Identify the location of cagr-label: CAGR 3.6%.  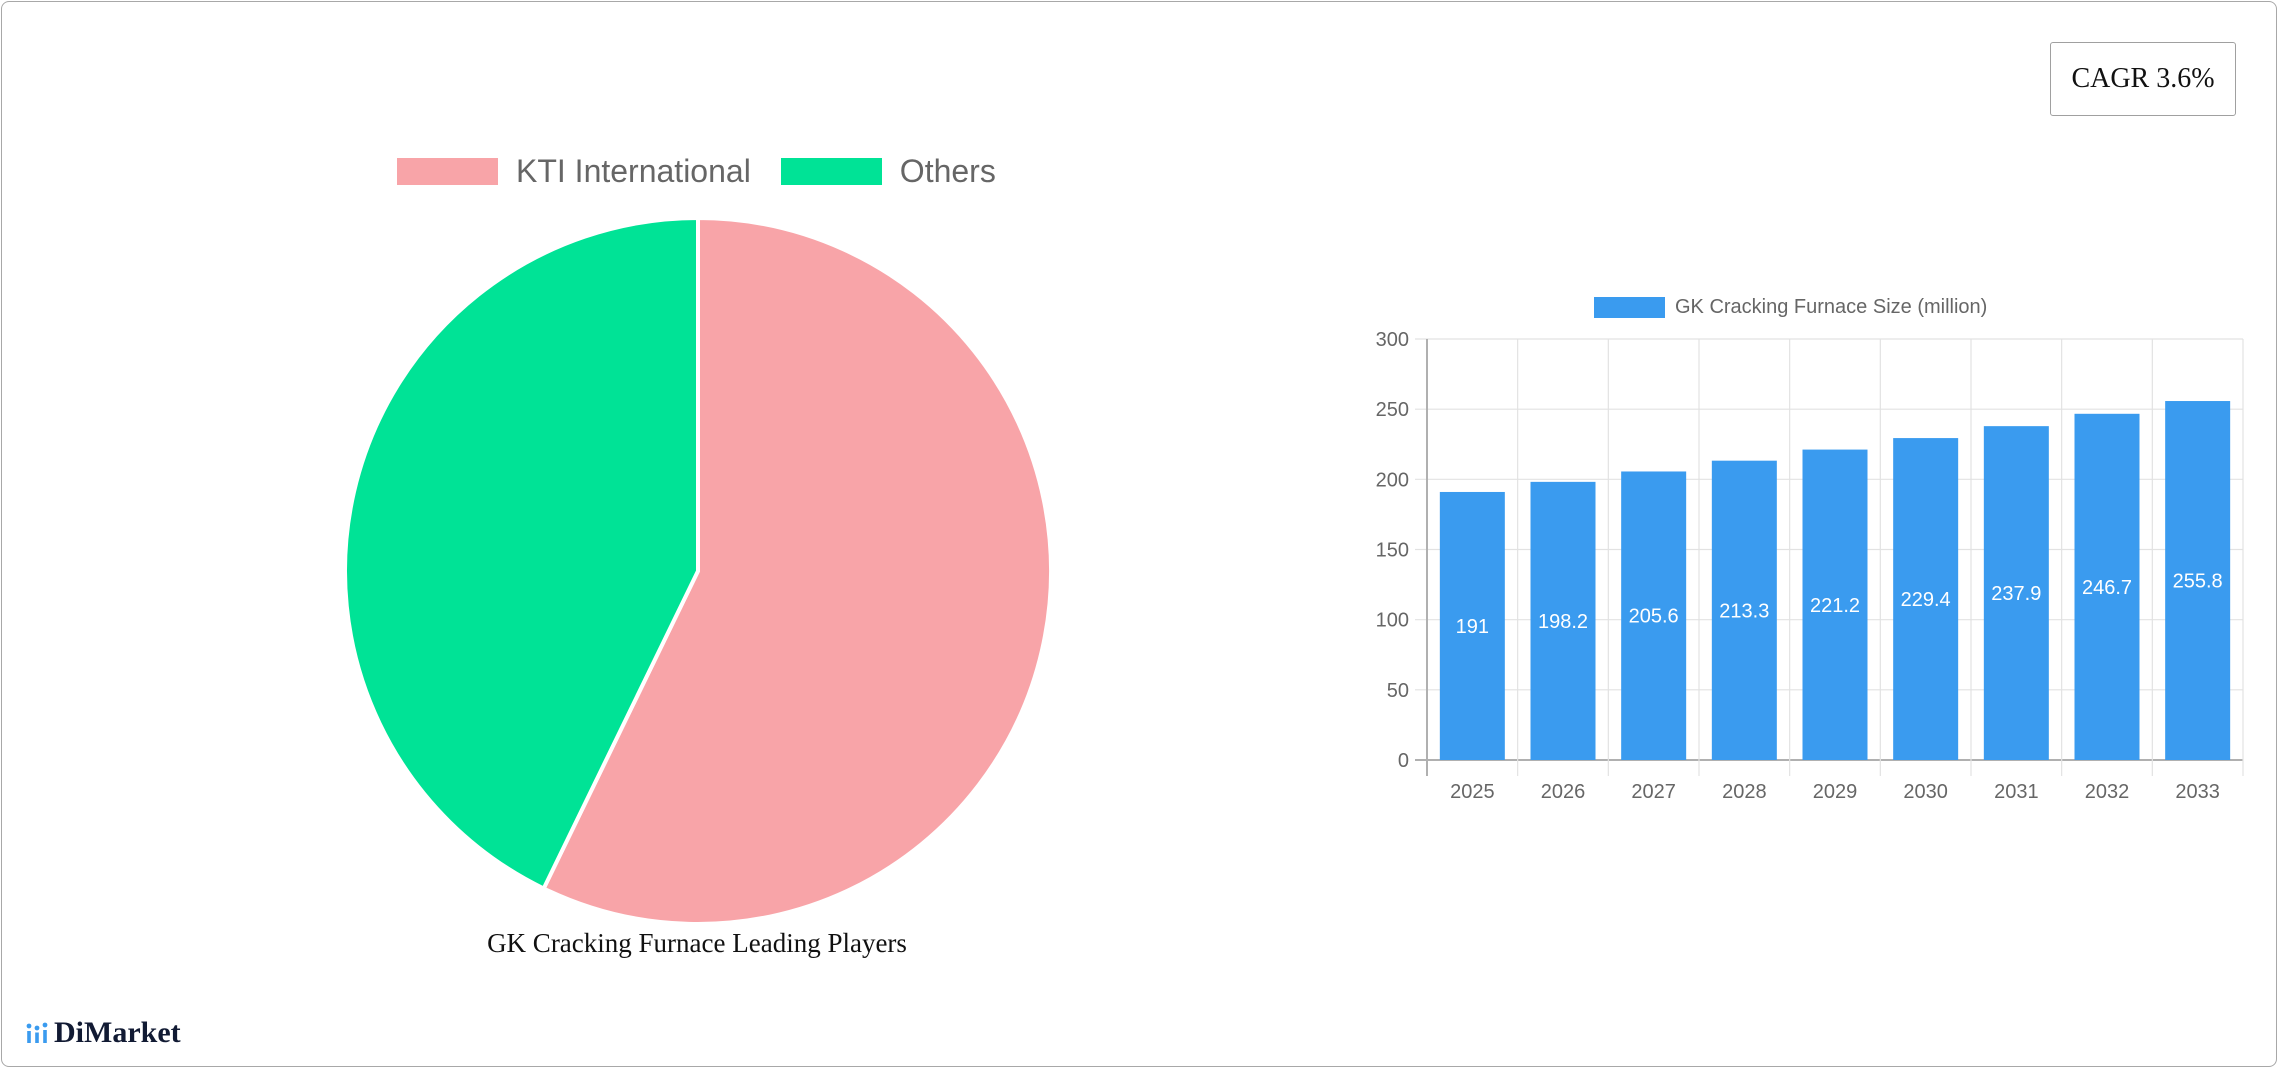
(2143, 78).